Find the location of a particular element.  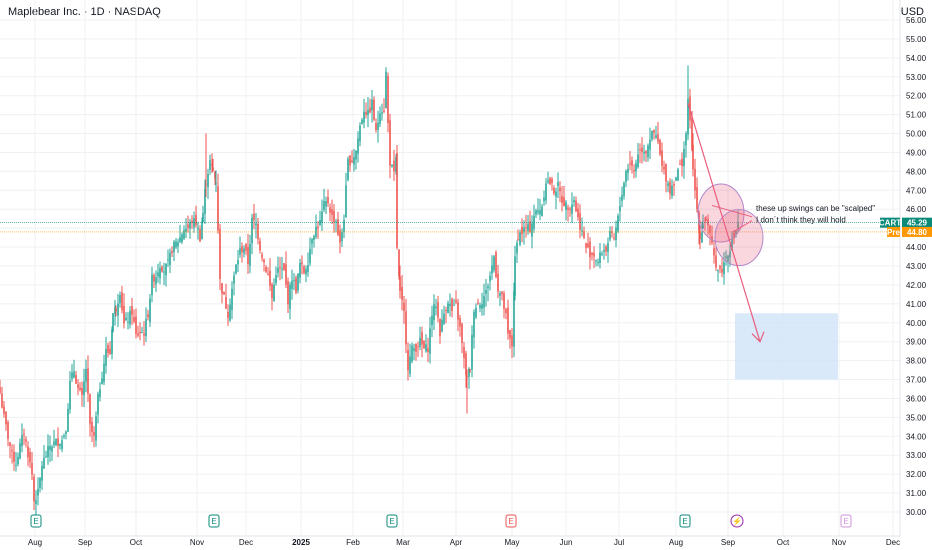

price-tick-label: 50.00 is located at coordinates (916, 134).